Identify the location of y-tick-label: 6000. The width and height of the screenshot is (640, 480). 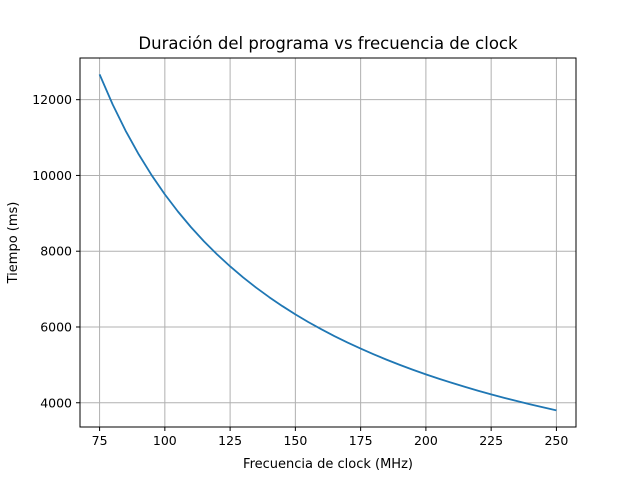
(56, 326).